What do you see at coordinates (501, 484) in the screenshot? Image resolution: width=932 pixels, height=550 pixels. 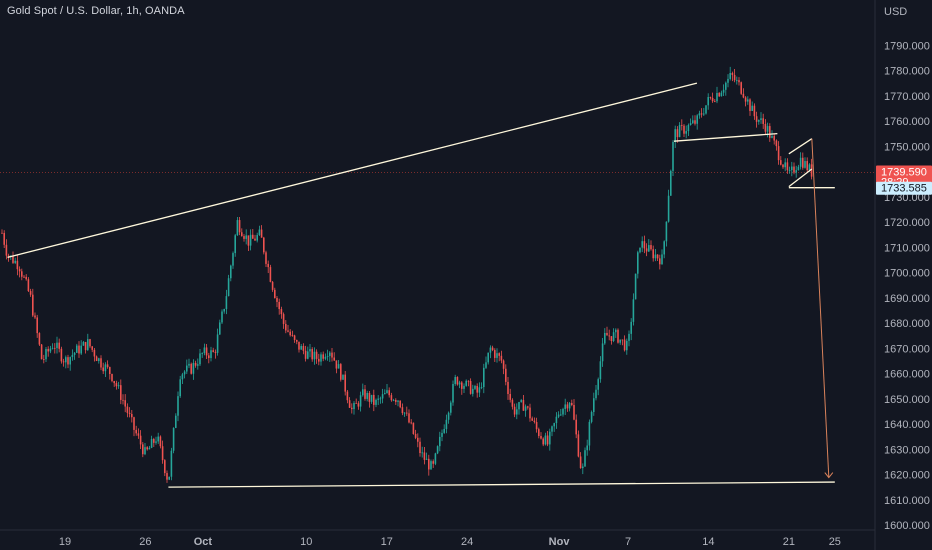 I see `lower-trendline` at bounding box center [501, 484].